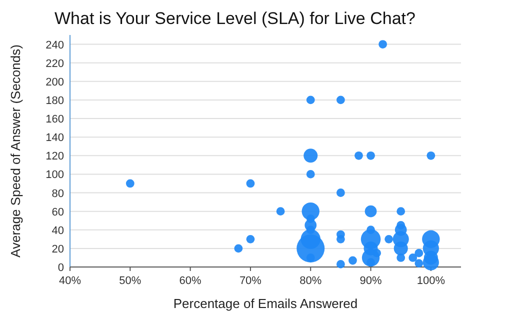 Image resolution: width=510 pixels, height=320 pixels. Describe the element at coordinates (55, 138) in the screenshot. I see `y-tick-label: 140` at that location.